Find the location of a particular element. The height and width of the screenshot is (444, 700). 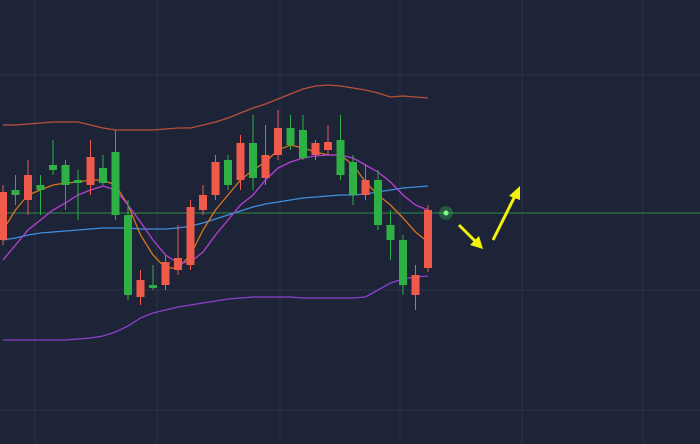

price-dot is located at coordinates (446, 213).